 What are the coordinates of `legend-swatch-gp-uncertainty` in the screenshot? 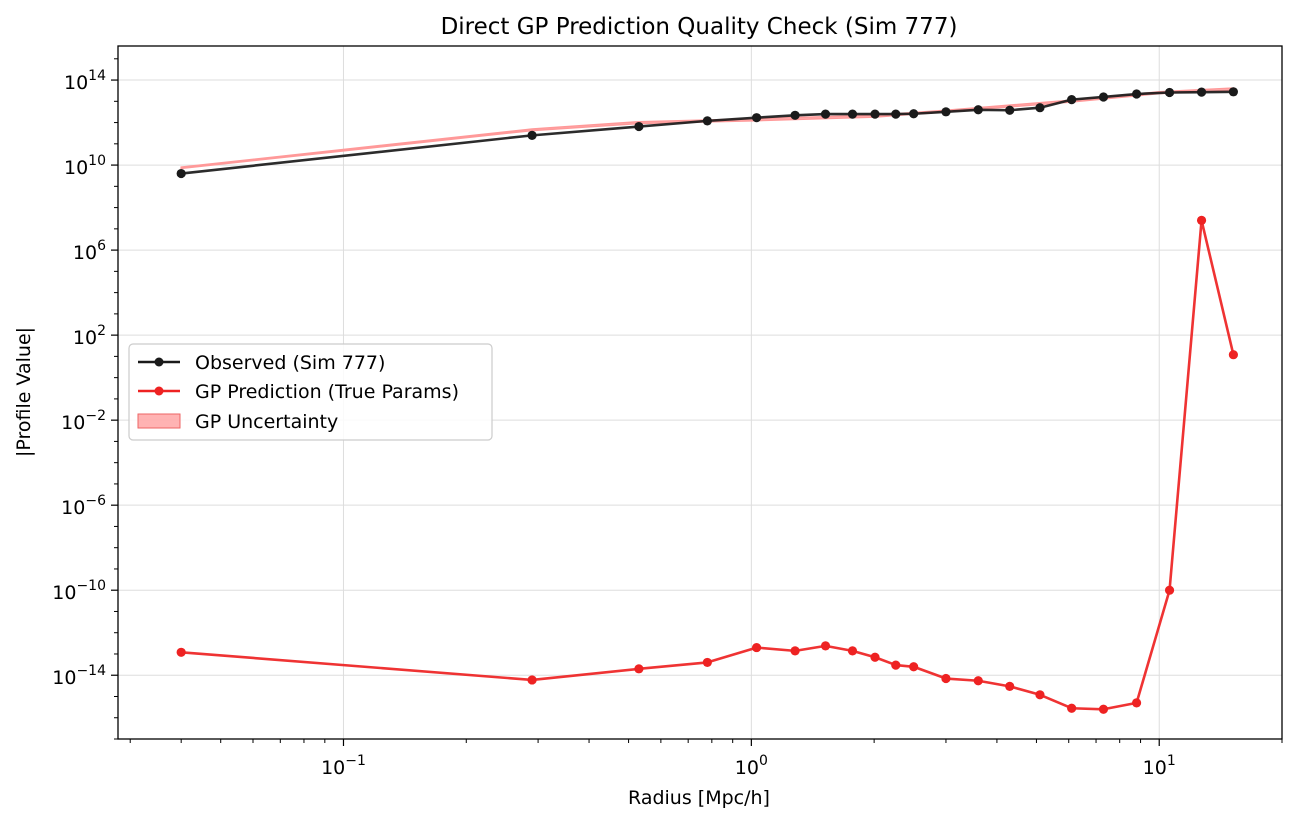 It's located at (159, 421).